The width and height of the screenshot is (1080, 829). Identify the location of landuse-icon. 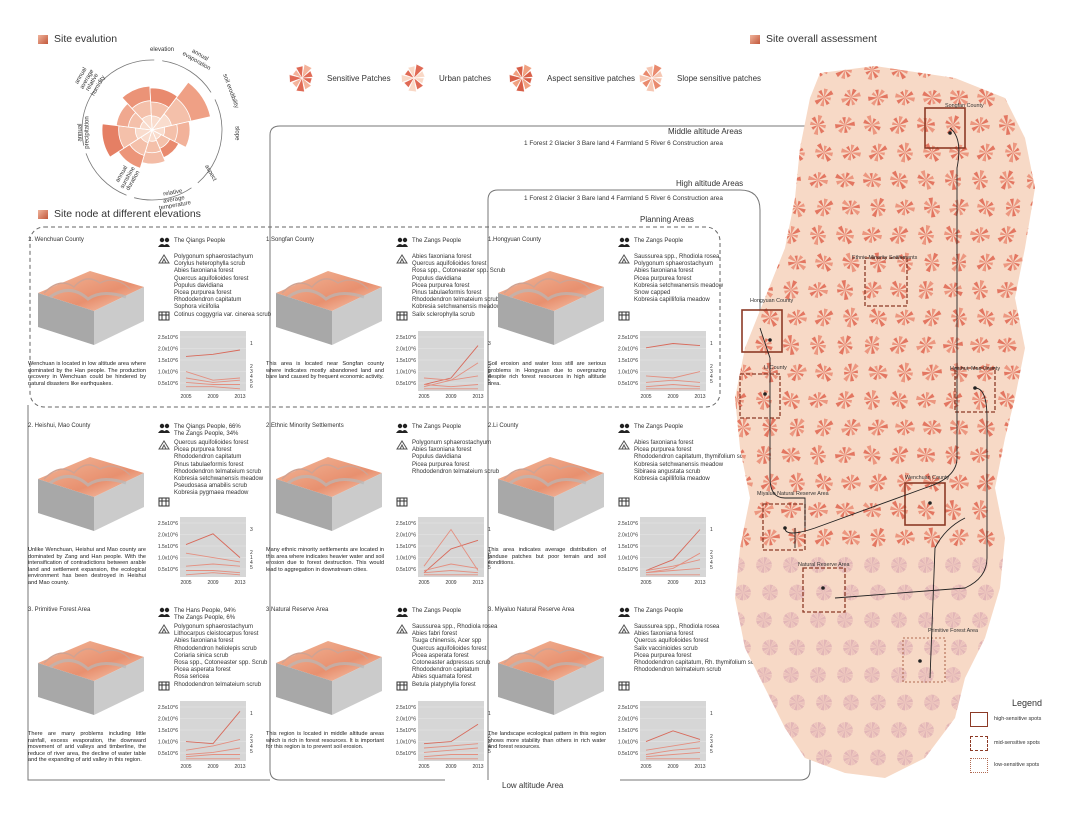
(624, 686).